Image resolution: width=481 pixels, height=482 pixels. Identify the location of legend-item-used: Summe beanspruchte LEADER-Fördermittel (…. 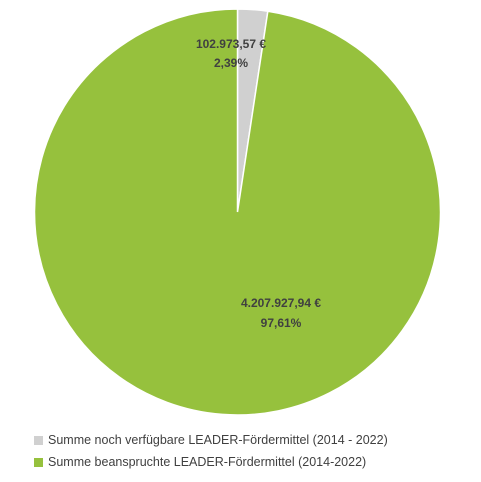
(254, 462).